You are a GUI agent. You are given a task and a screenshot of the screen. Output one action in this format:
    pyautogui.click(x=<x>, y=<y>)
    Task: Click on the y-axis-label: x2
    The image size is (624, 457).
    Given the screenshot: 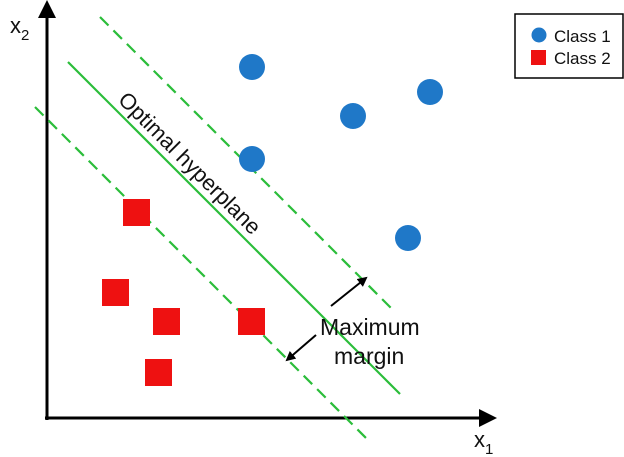 What is the action you would take?
    pyautogui.click(x=19, y=28)
    